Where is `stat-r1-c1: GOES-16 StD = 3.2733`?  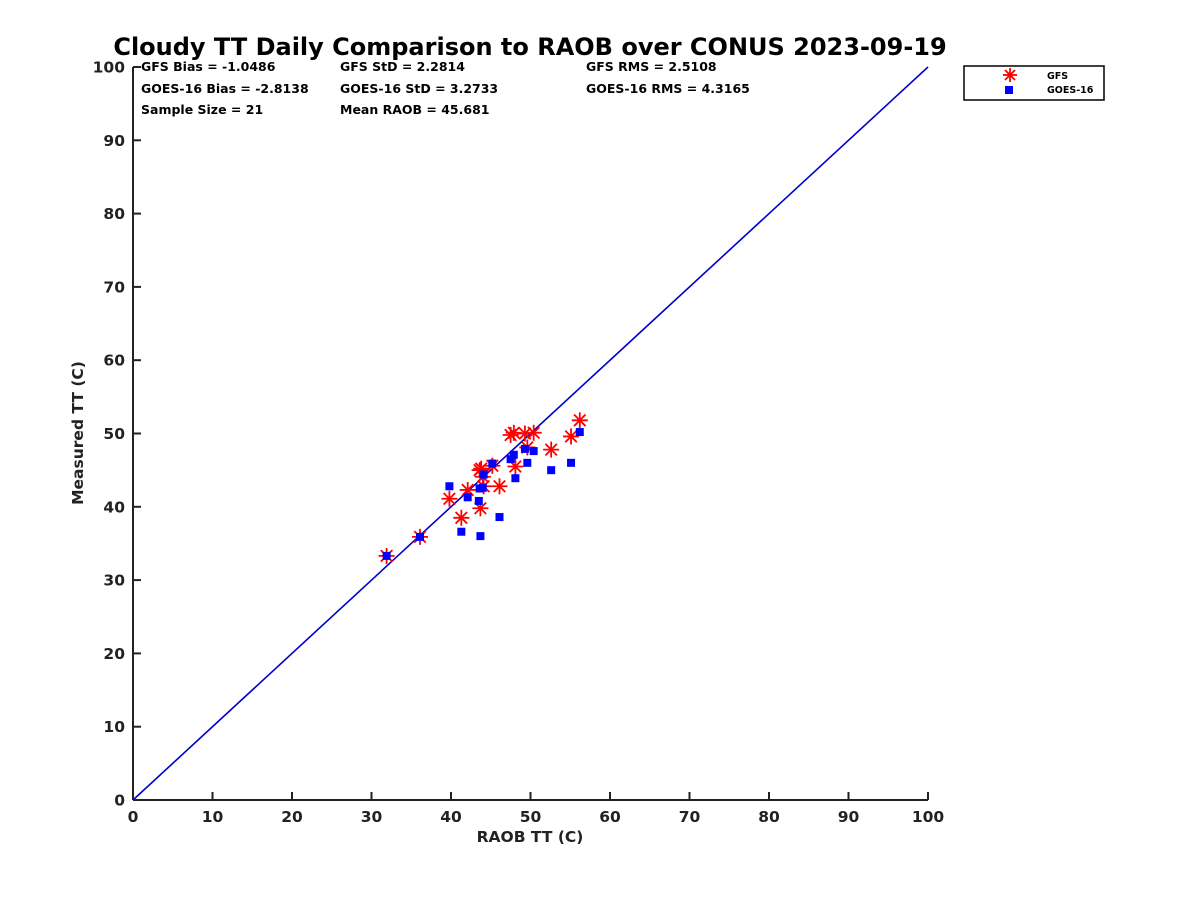
stat-r1-c1: GOES-16 StD = 3.2733 is located at coordinates (419, 88).